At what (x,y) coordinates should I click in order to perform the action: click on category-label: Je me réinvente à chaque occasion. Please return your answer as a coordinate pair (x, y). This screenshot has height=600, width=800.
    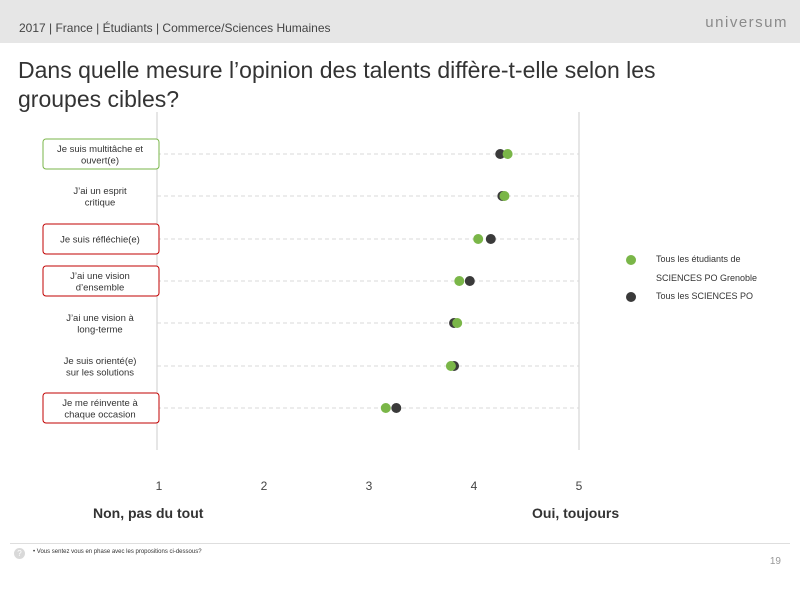
    Looking at the image, I should click on (100, 409).